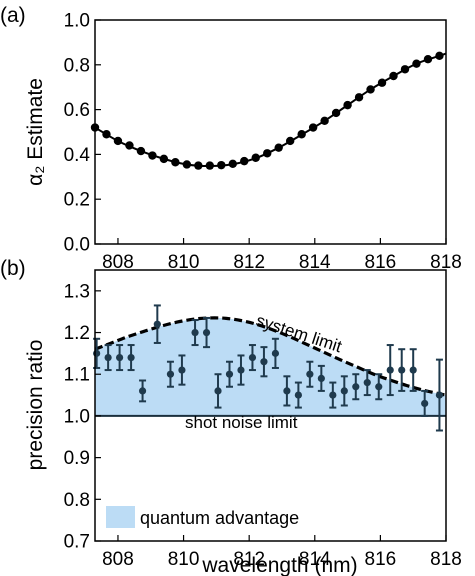  What do you see at coordinates (241, 422) in the screenshot?
I see `shot-noise-label: shot noise limit` at bounding box center [241, 422].